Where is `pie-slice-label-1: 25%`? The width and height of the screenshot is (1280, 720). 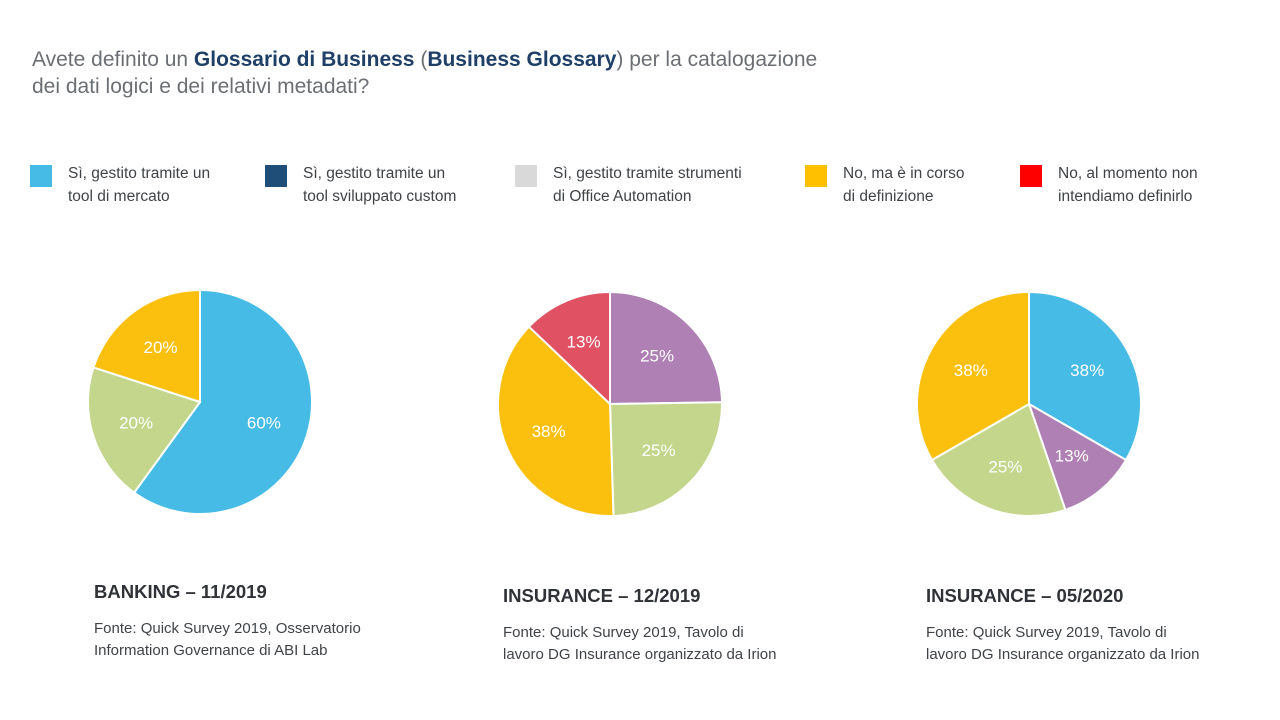
pie-slice-label-1: 25% is located at coordinates (659, 450).